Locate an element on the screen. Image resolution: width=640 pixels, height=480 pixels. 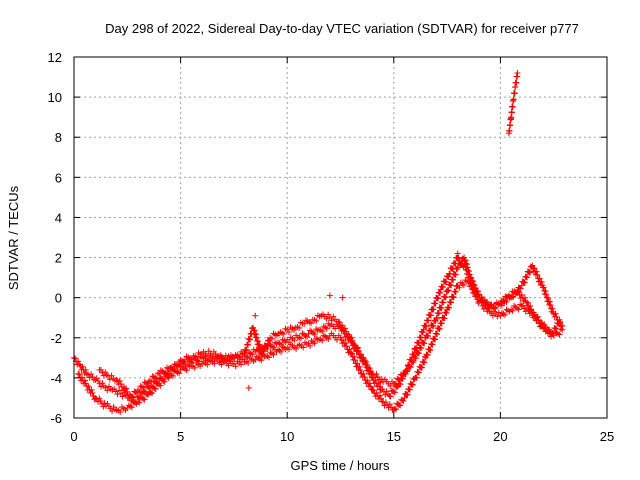
x-tick-label: 20 is located at coordinates (500, 436).